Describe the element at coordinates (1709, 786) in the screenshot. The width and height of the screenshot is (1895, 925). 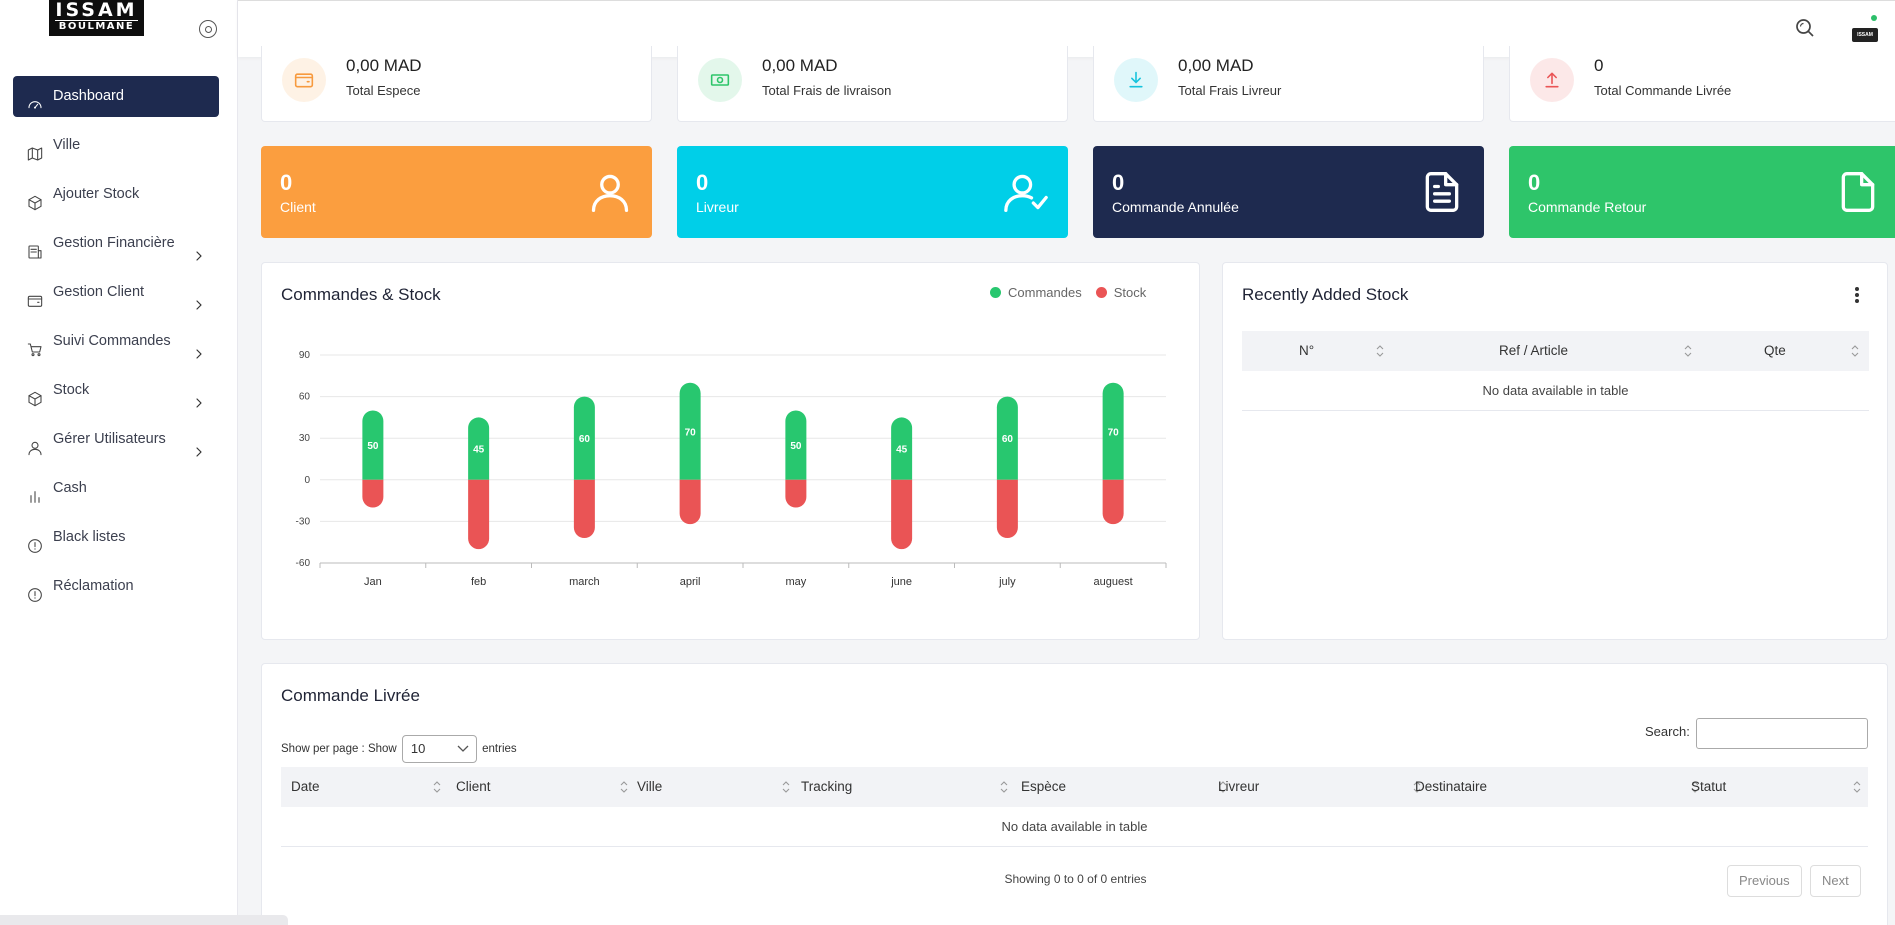
I see `column-header-statut: Statut` at that location.